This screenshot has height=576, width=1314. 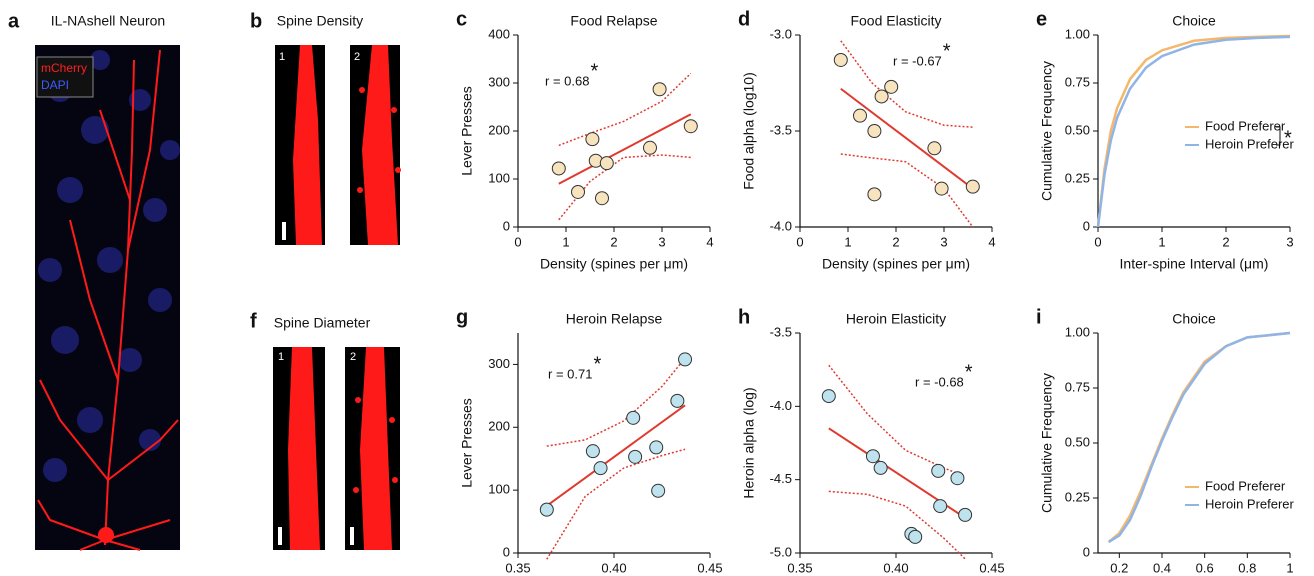 I want to click on spine-image, so click(x=341, y=145).